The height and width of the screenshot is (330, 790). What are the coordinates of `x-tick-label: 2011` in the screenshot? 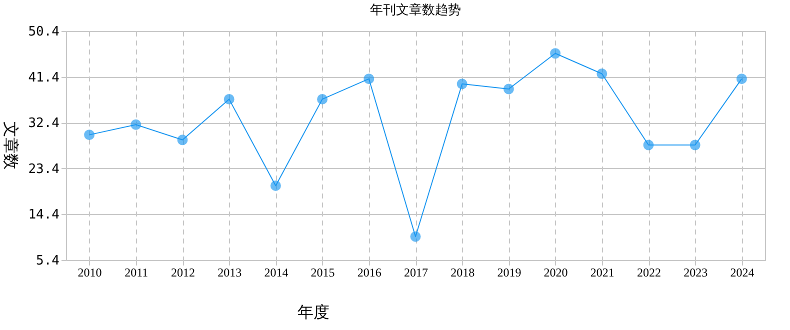 It's located at (136, 273).